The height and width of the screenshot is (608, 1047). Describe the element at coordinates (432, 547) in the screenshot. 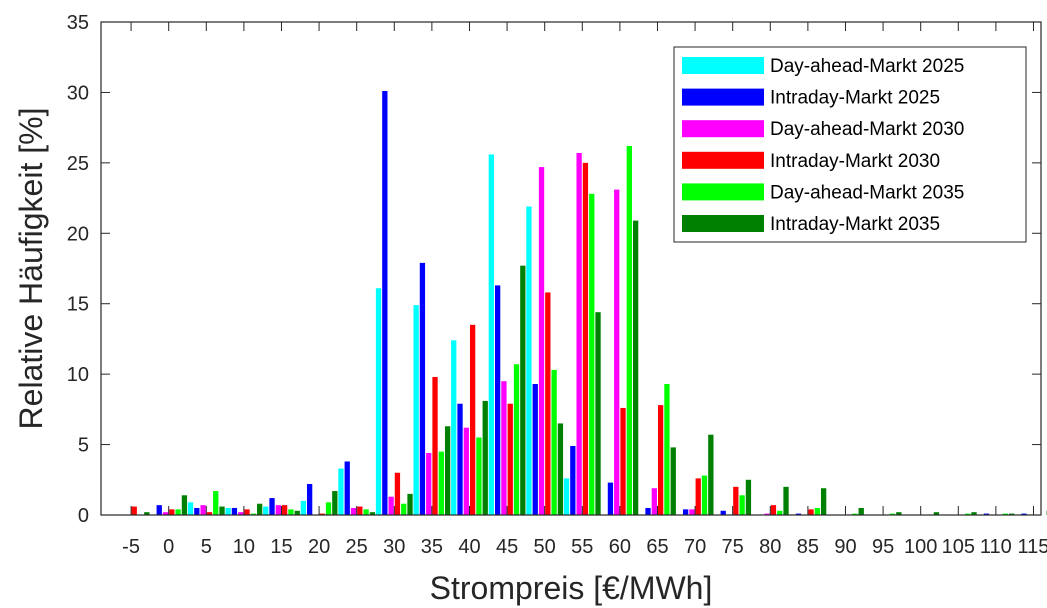

I see `x-tick-label: 35` at that location.